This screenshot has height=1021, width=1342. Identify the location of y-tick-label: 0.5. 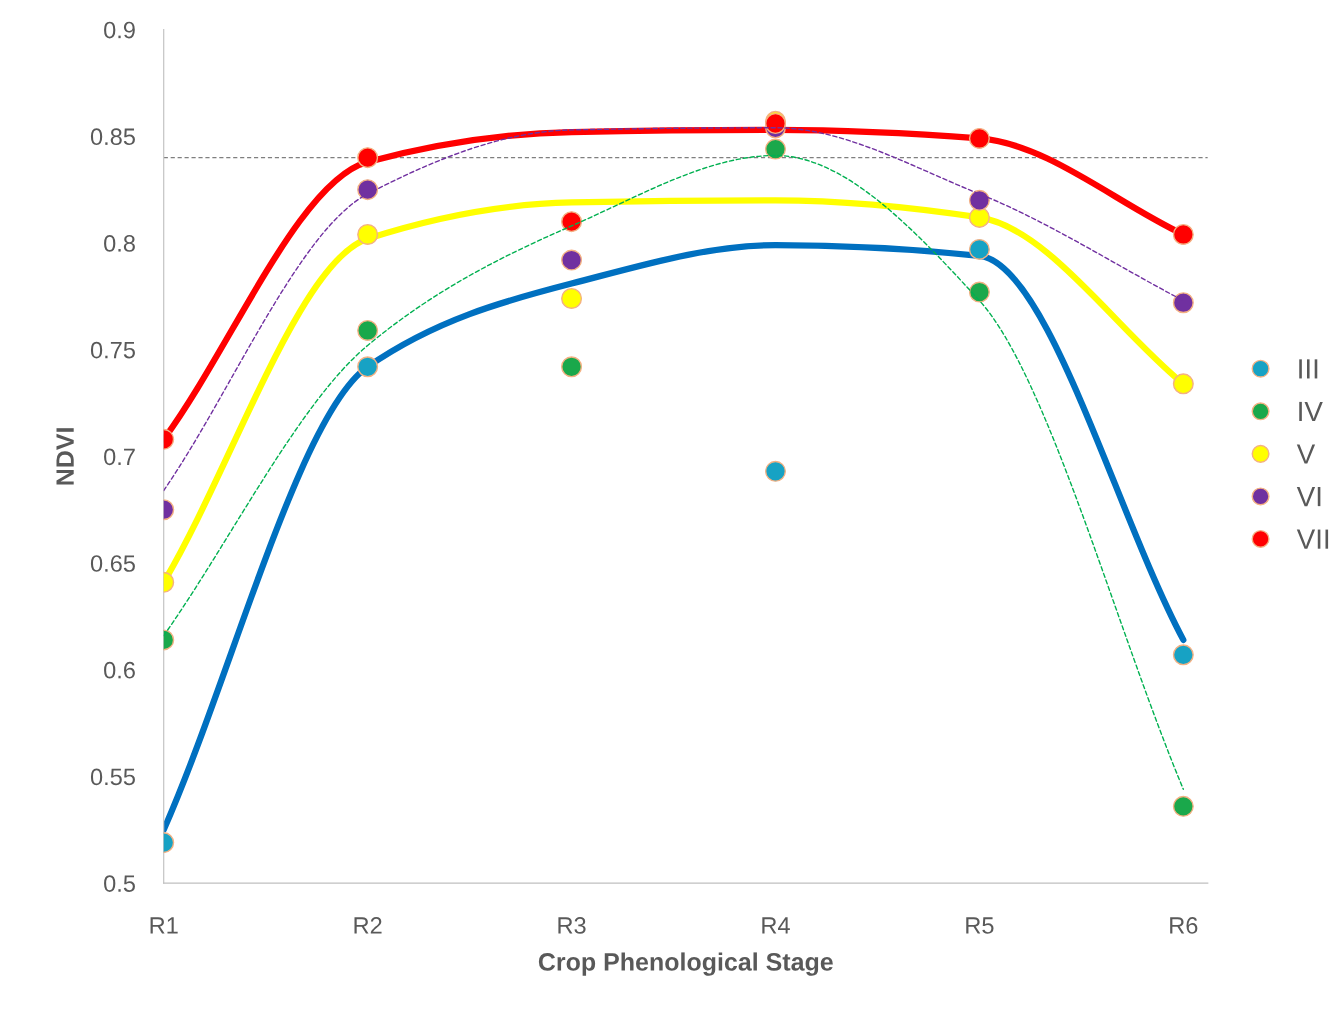
(119, 883).